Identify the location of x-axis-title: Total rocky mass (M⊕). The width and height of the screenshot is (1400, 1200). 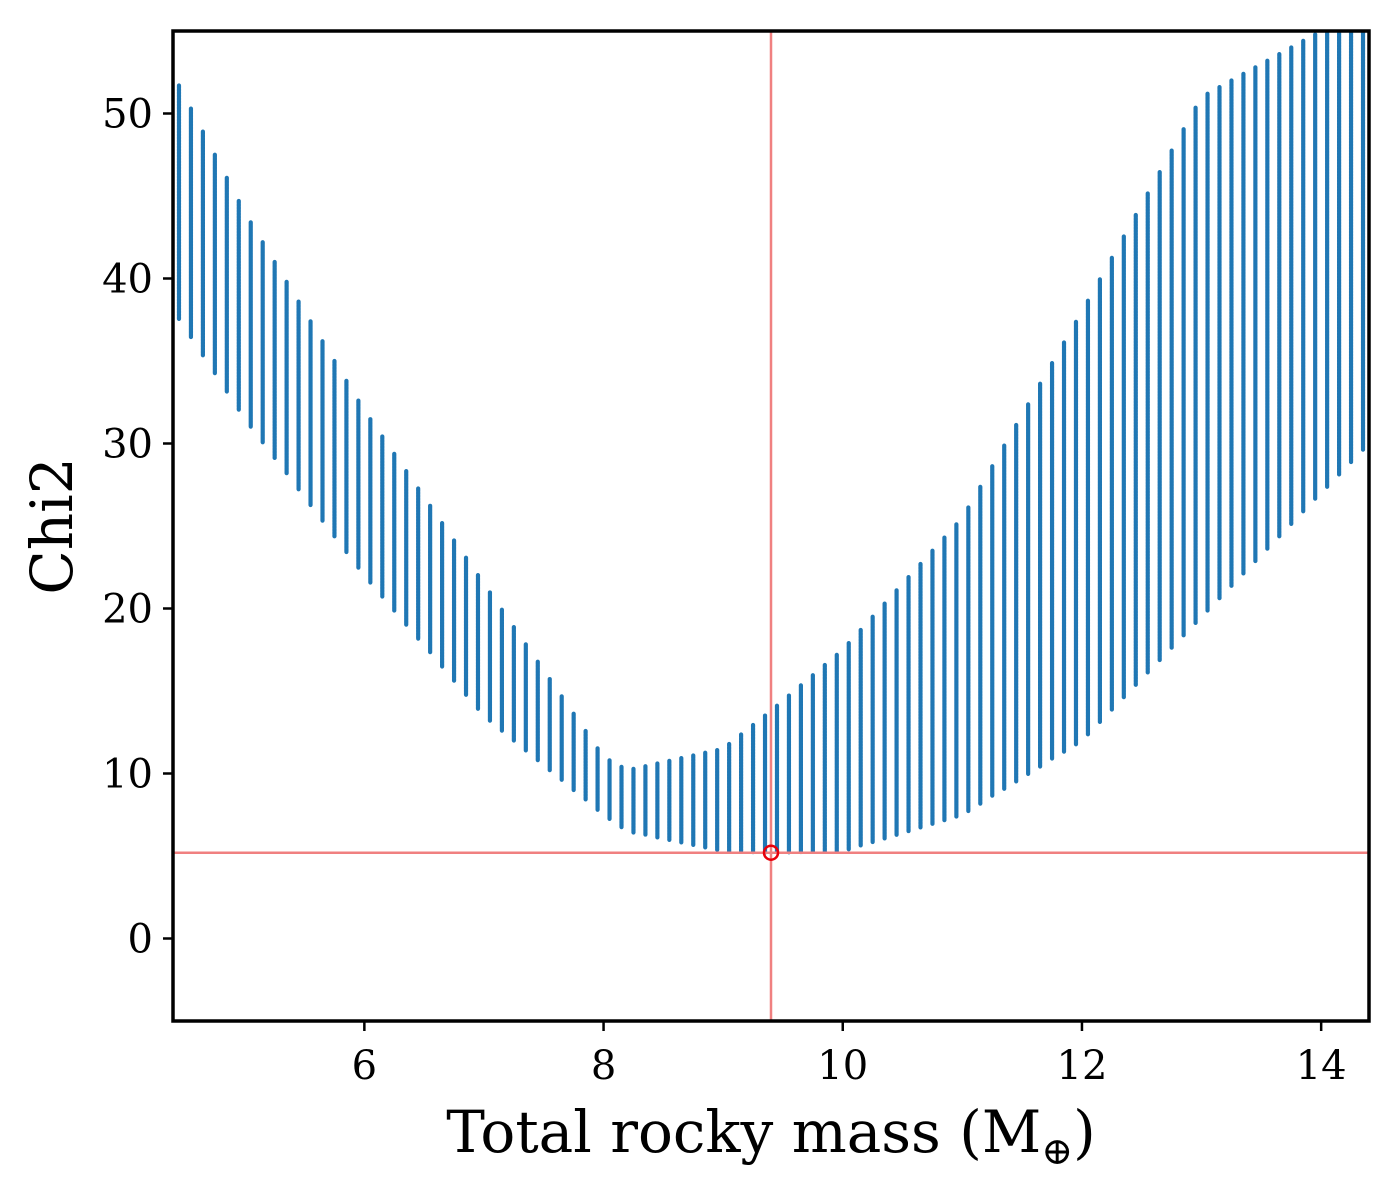
(771, 1135).